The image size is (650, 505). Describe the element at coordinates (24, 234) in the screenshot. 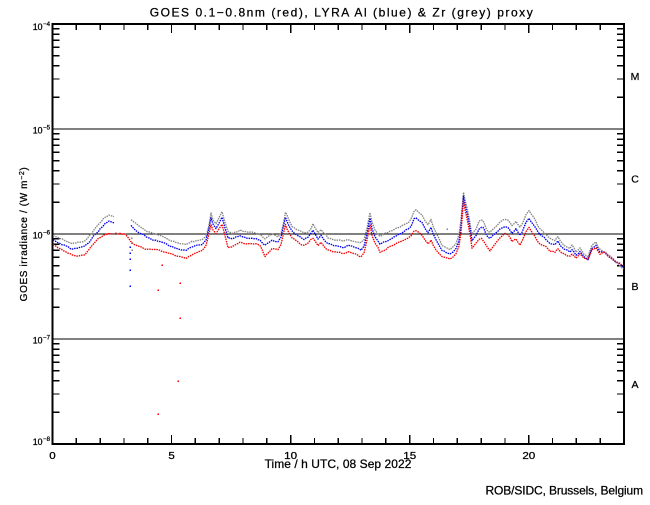

I see `svg-text: GOES irradiance / (W m−2)` at that location.